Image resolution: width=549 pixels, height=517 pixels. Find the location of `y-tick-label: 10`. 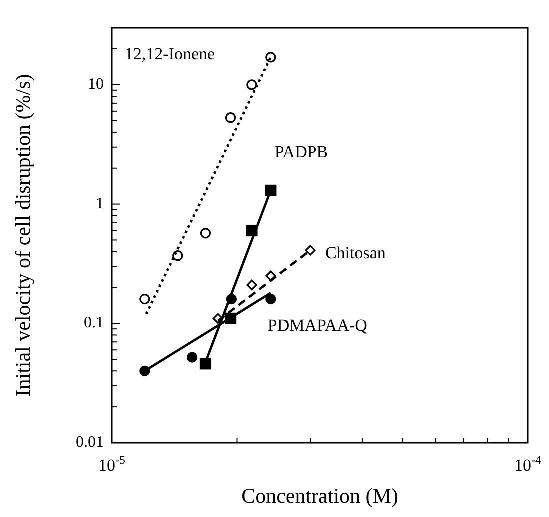

y-tick-label: 10 is located at coordinates (96, 84).